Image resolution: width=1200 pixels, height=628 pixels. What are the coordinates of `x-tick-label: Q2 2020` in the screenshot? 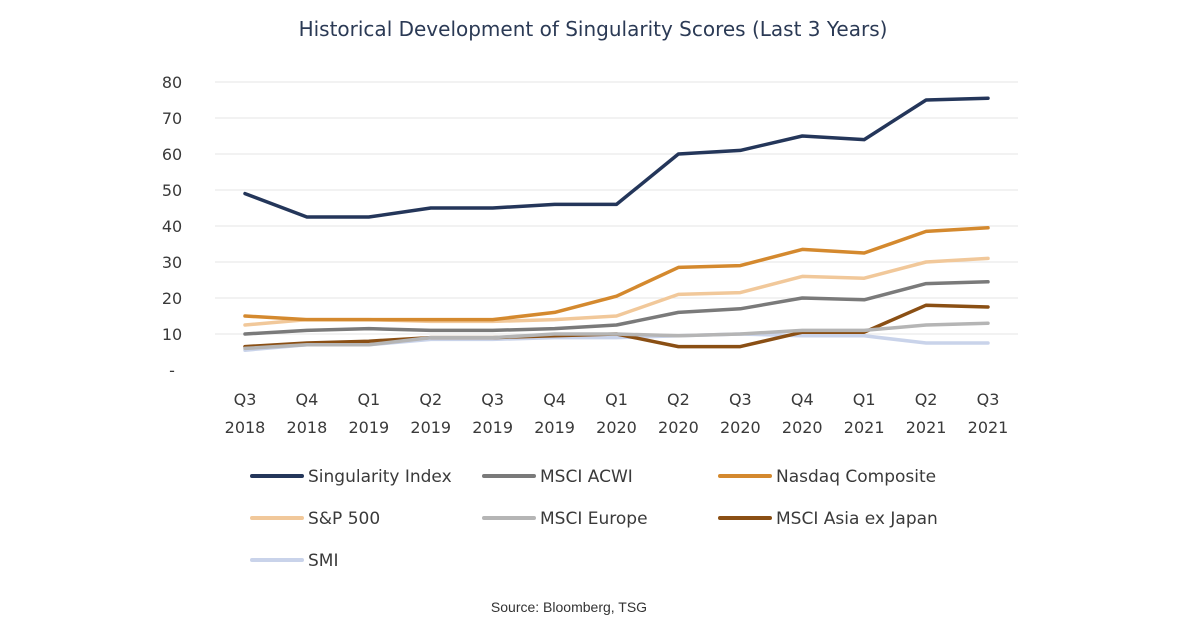 It's located at (678, 413).